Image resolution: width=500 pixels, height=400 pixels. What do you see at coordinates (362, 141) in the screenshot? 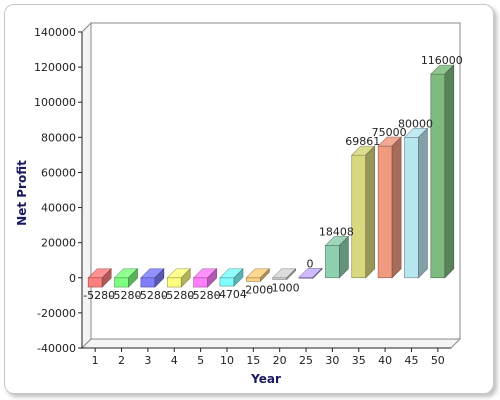
I see `data-label: 69861` at bounding box center [362, 141].